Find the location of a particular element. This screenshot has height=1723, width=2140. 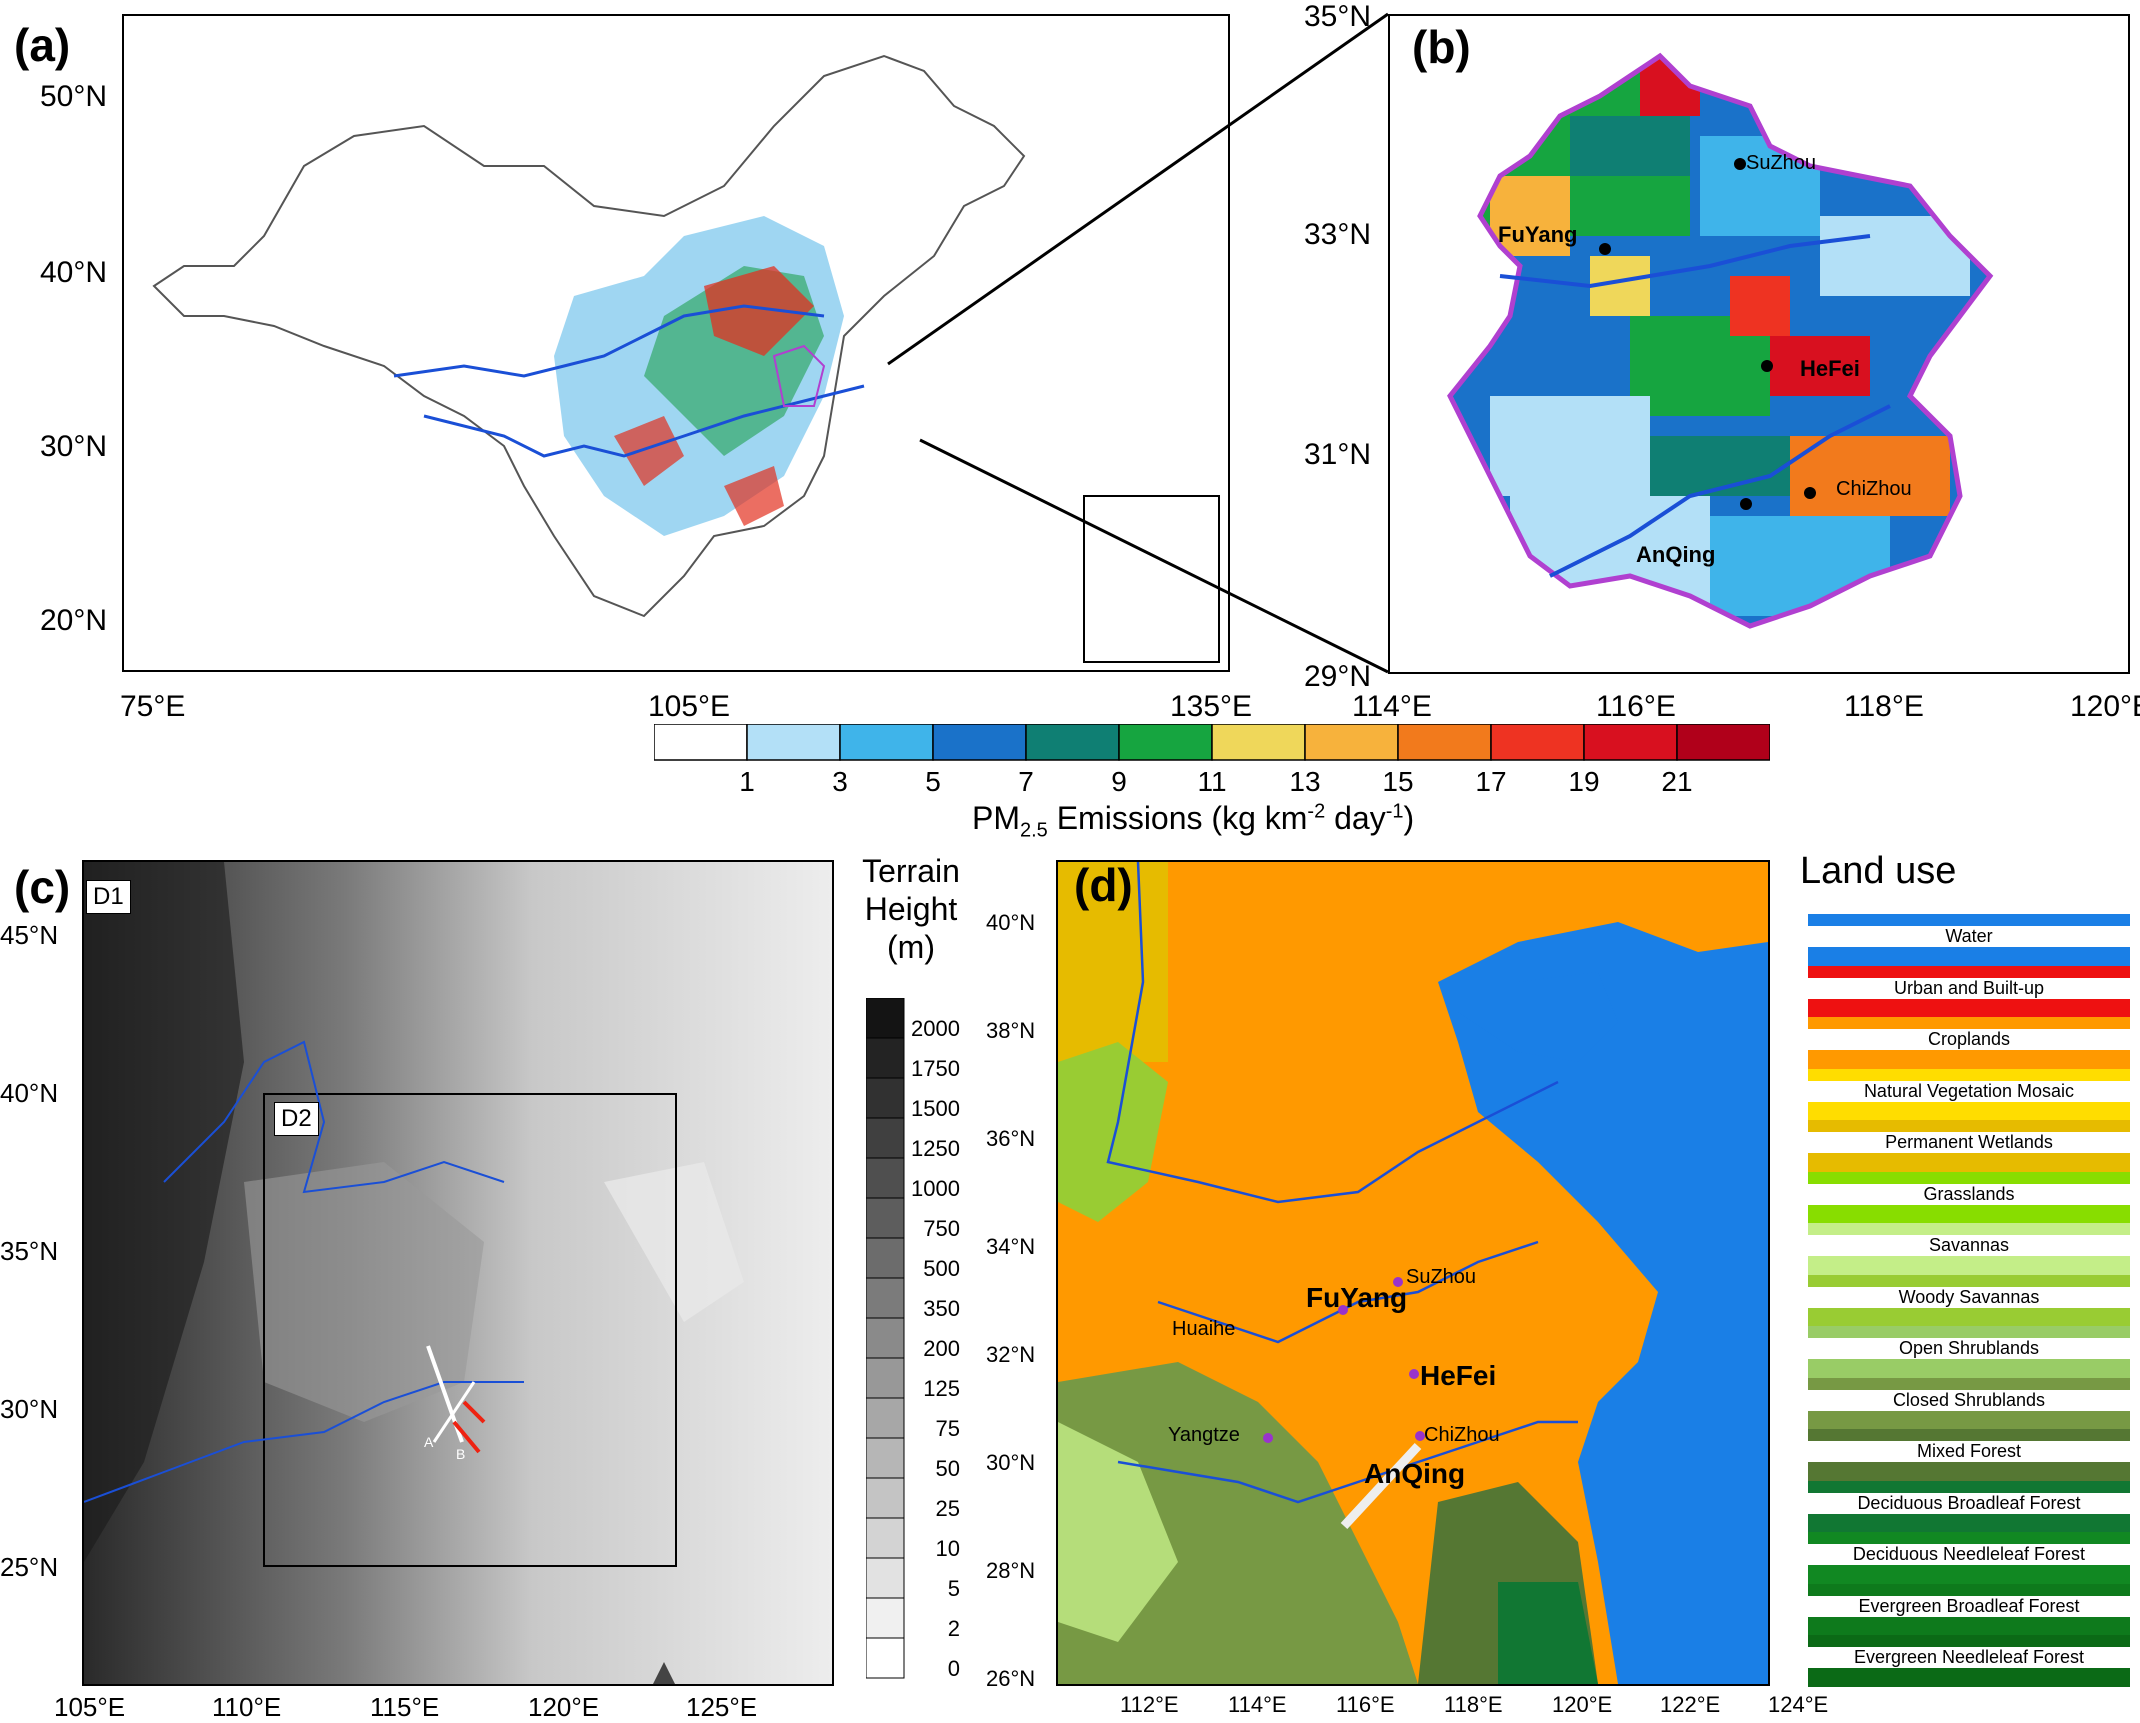

anhui-emission-map is located at coordinates (1720, 340).